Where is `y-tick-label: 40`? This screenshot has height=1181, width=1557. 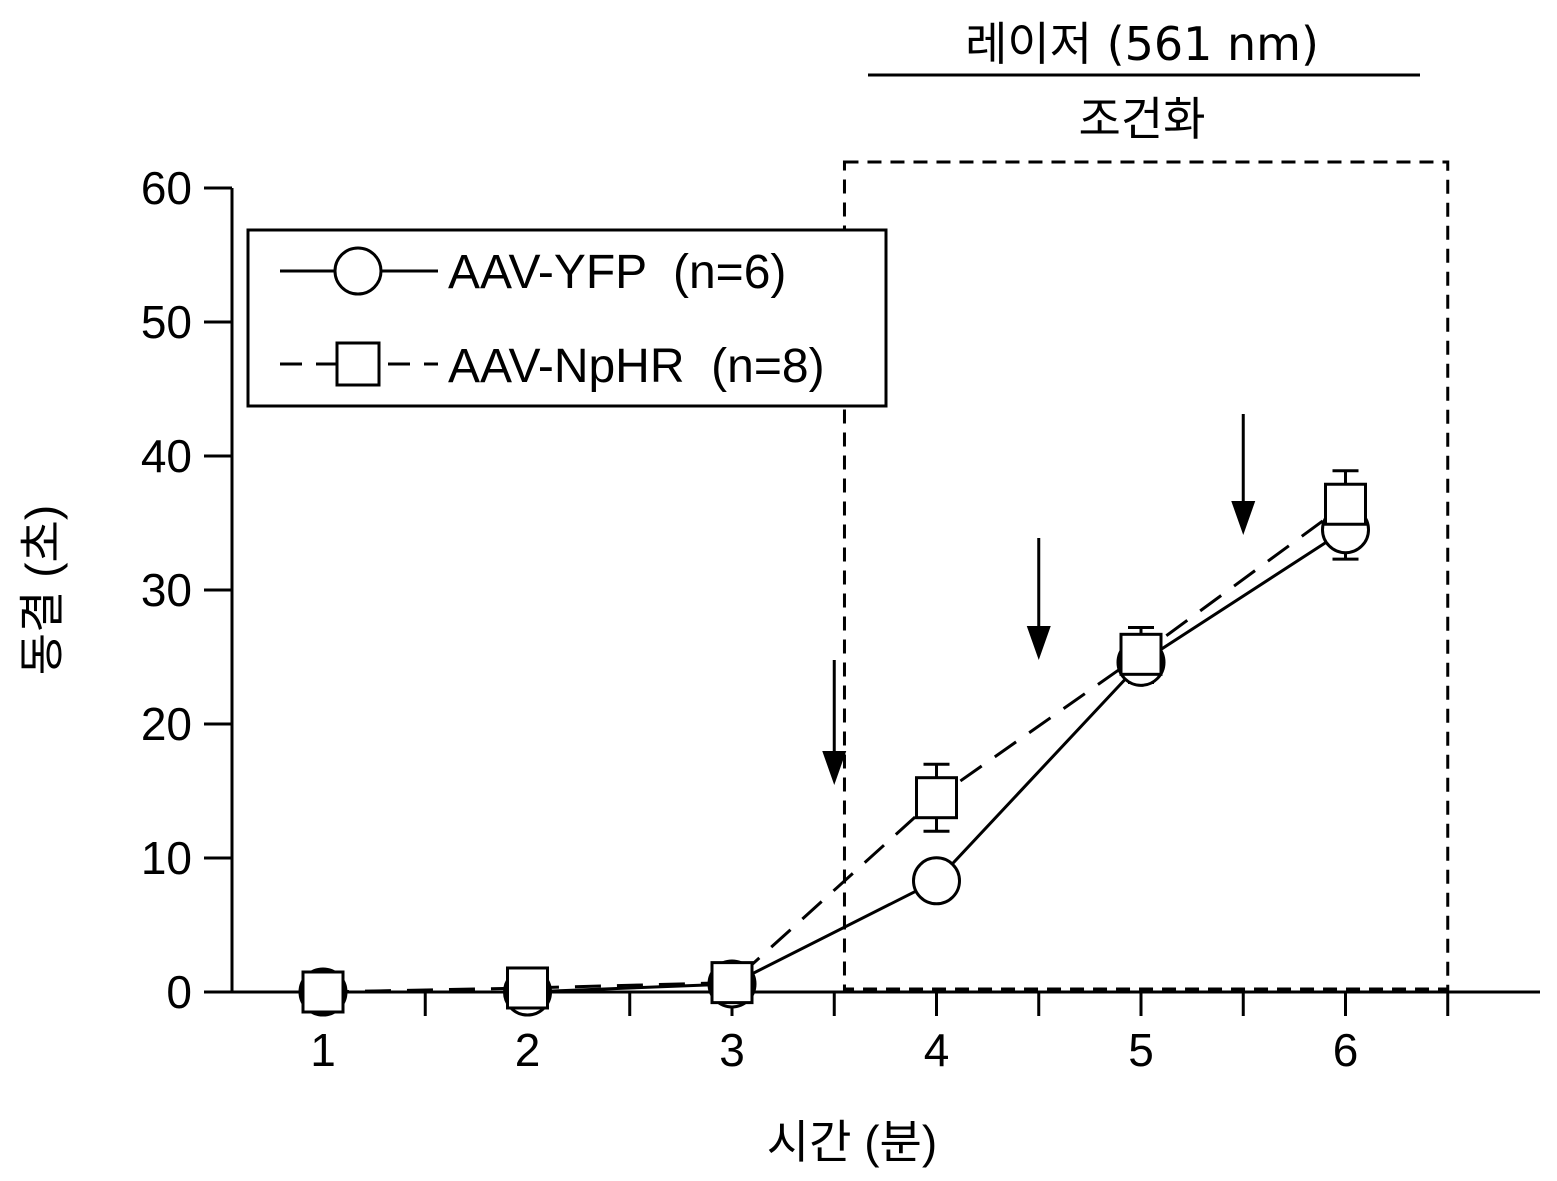
y-tick-label: 40 is located at coordinates (166, 456).